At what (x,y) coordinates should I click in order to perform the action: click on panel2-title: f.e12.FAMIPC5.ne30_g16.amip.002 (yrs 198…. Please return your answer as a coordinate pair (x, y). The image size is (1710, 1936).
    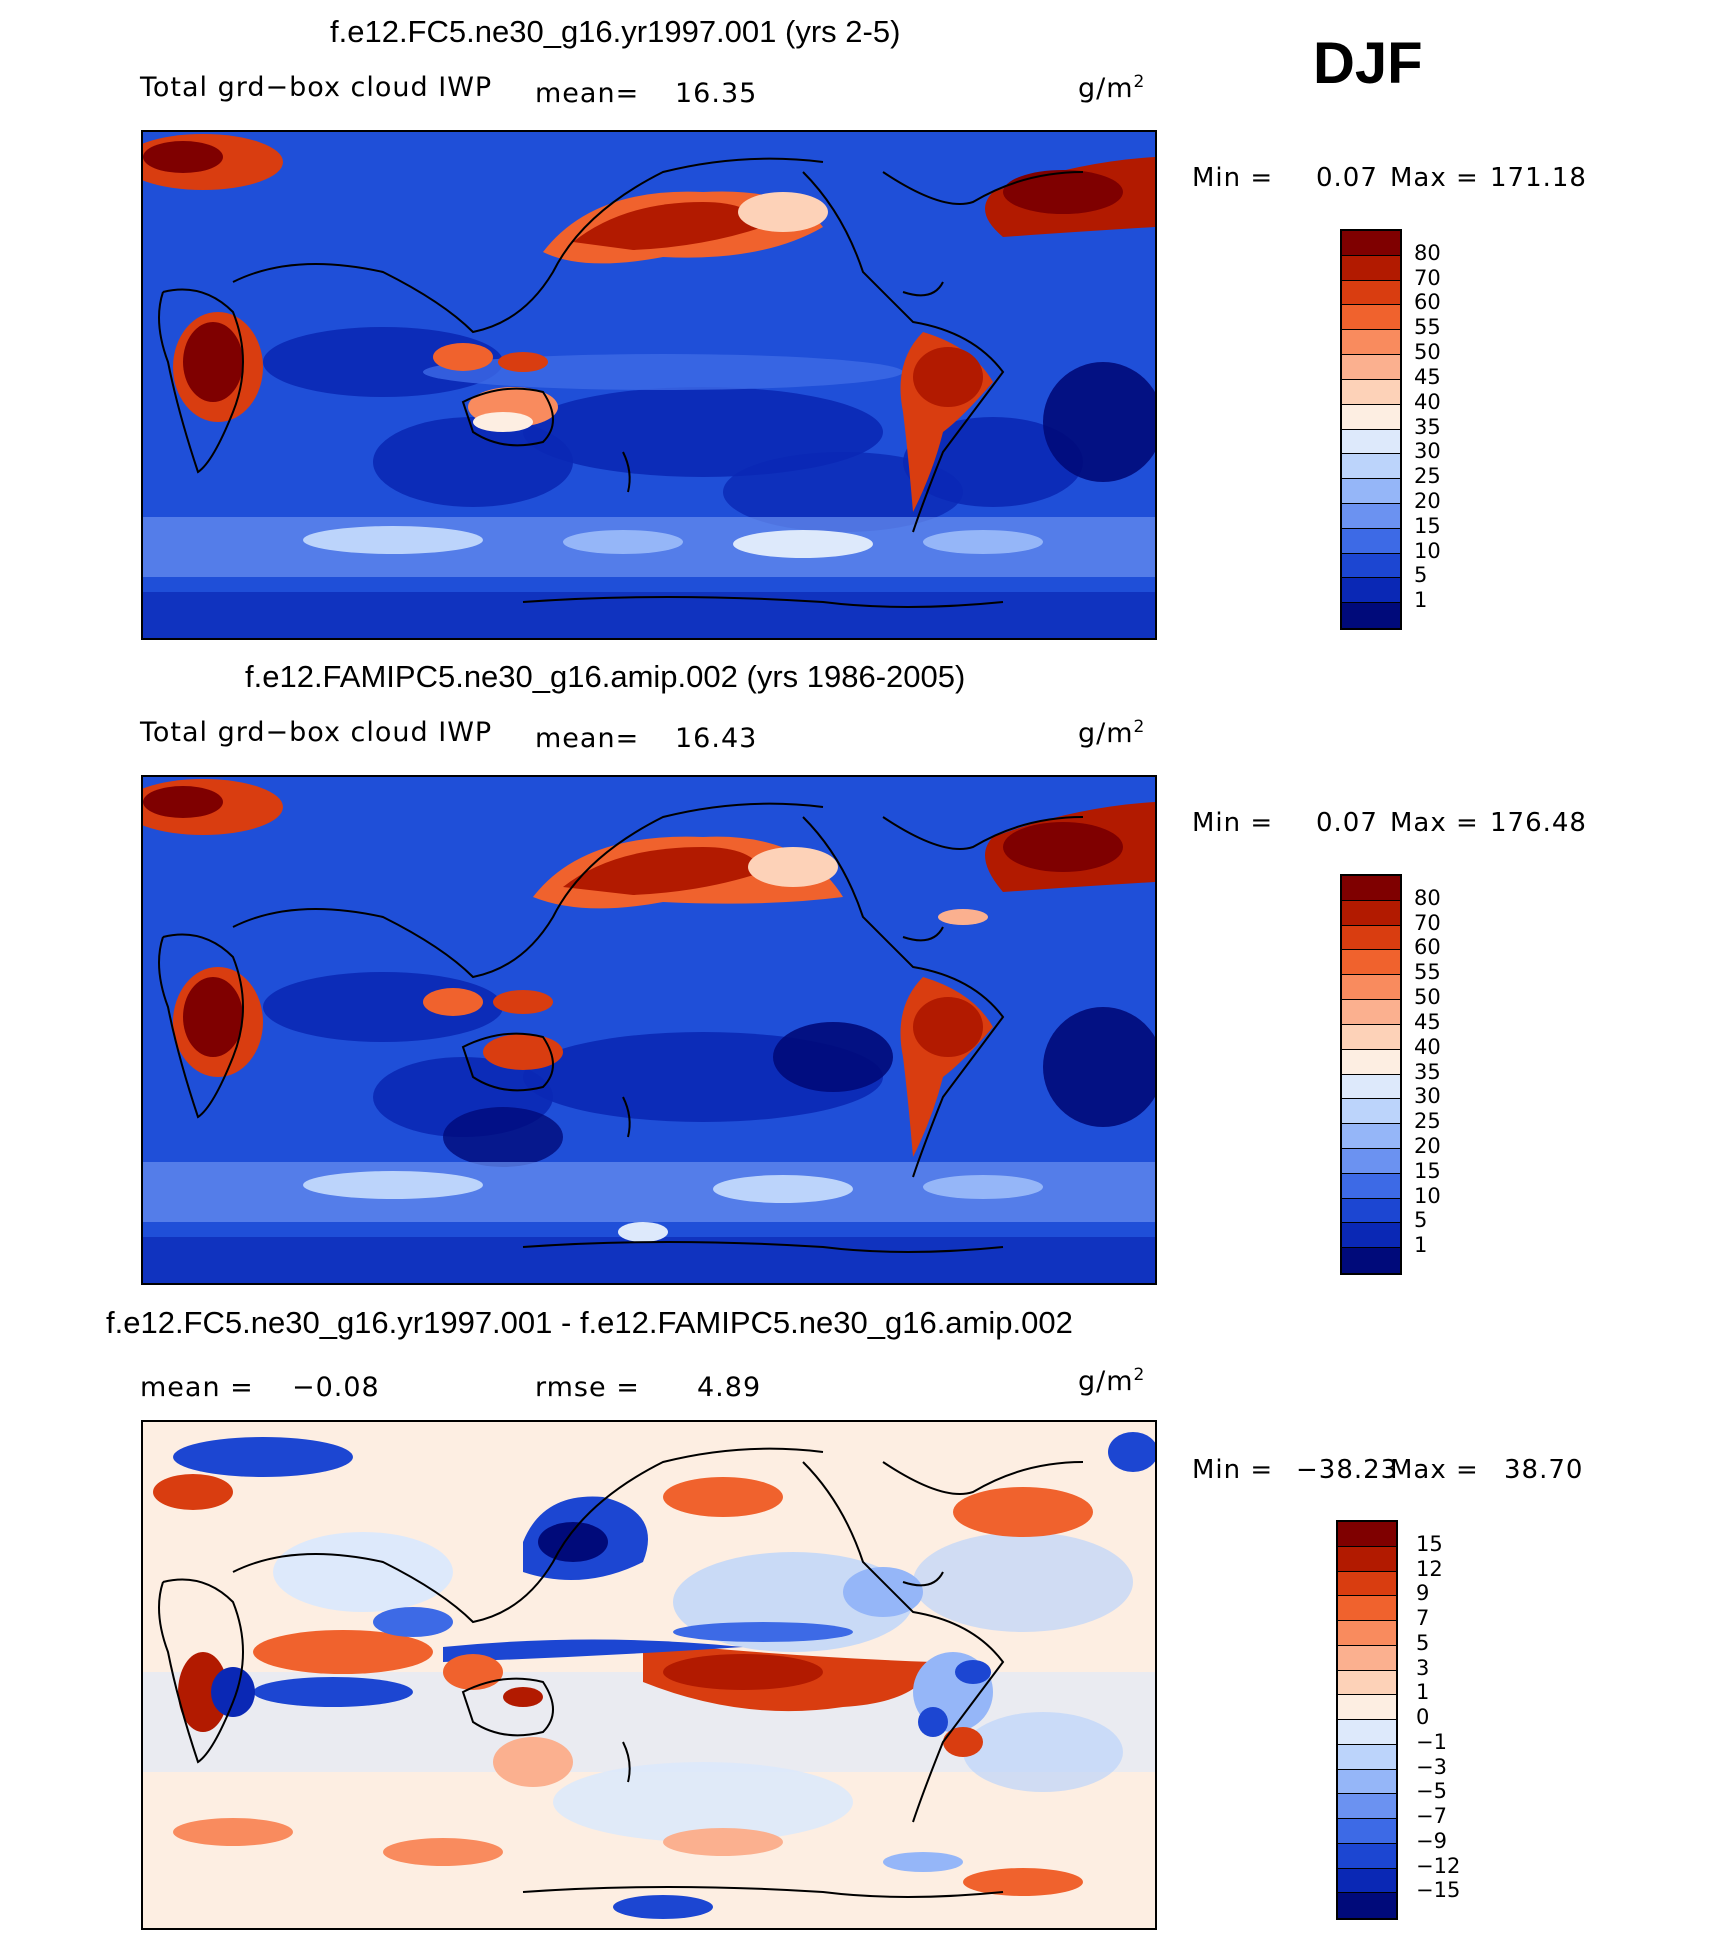
    Looking at the image, I should click on (605, 676).